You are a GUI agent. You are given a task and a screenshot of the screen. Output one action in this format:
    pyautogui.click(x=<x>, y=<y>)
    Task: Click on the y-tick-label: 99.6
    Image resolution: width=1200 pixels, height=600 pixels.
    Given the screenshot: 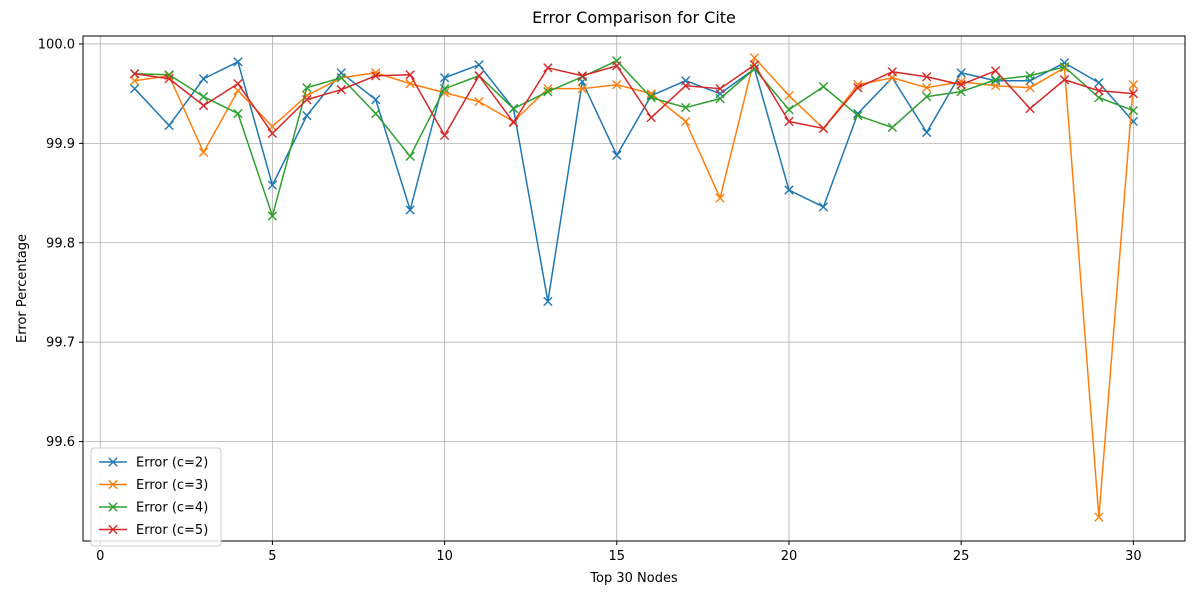 What is the action you would take?
    pyautogui.click(x=60, y=442)
    